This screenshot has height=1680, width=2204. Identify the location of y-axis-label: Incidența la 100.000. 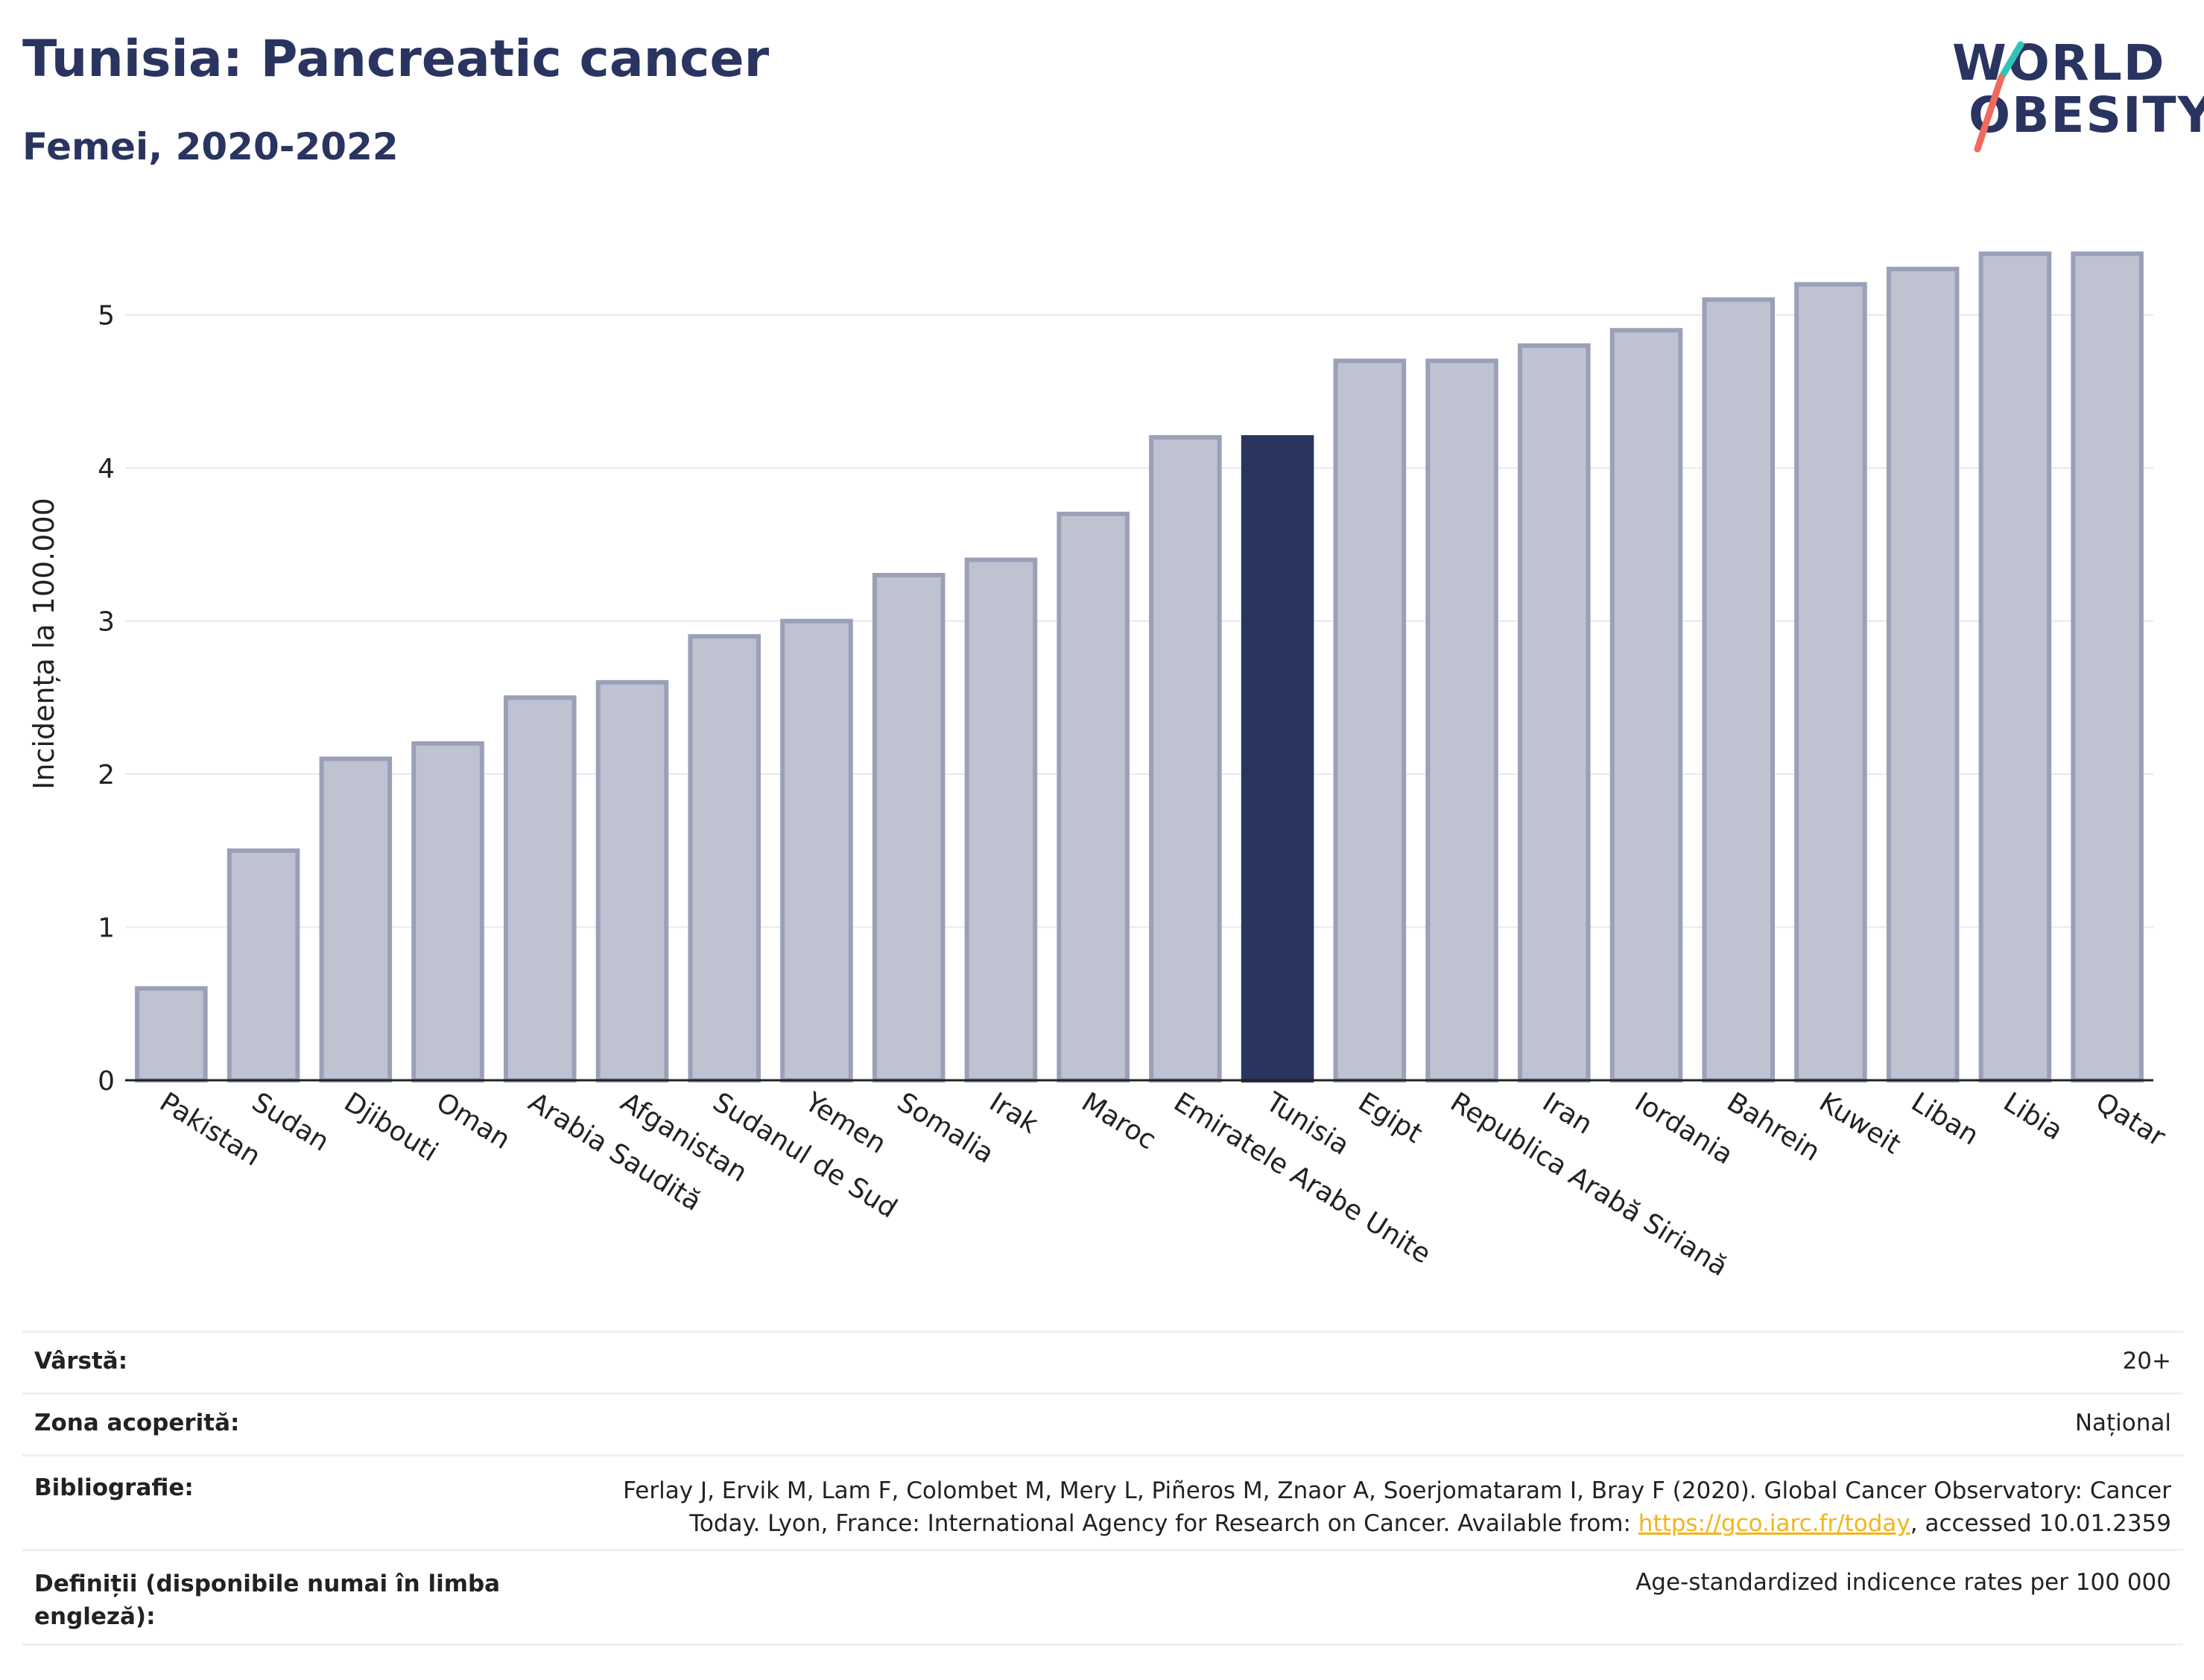
(44, 644).